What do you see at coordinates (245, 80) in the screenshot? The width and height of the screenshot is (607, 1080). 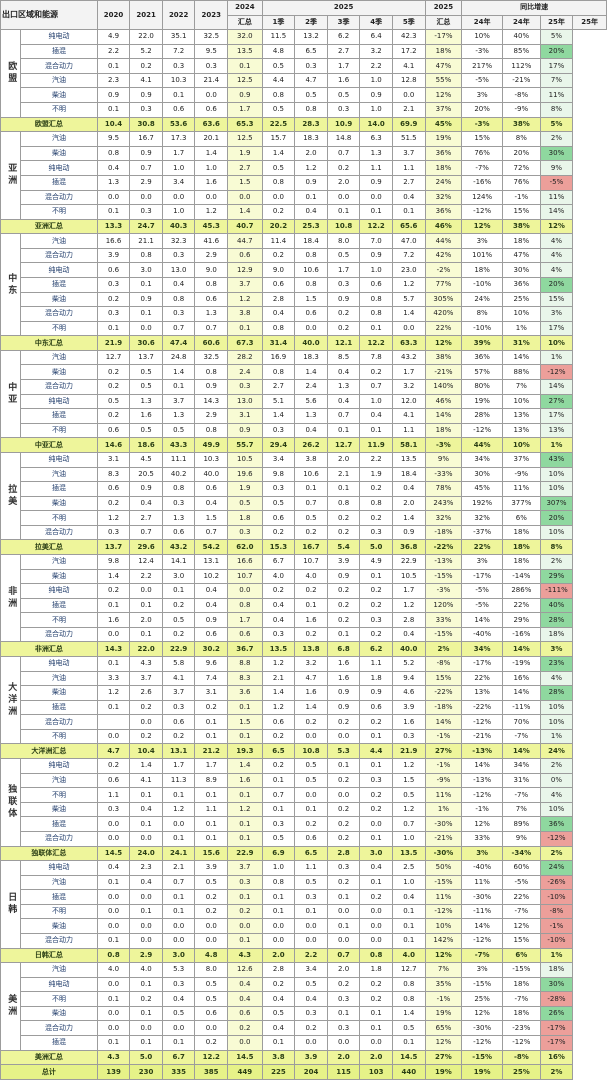 I see `table-cell: 12.5` at bounding box center [245, 80].